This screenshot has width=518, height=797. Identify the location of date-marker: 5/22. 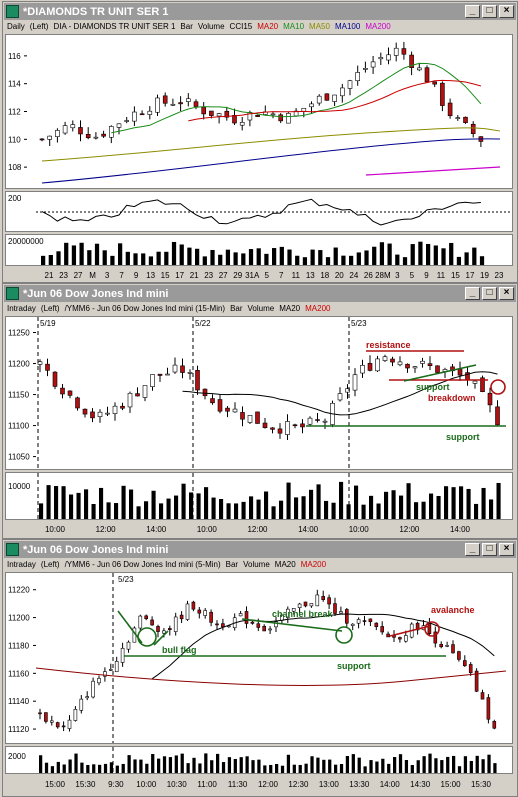
(203, 323).